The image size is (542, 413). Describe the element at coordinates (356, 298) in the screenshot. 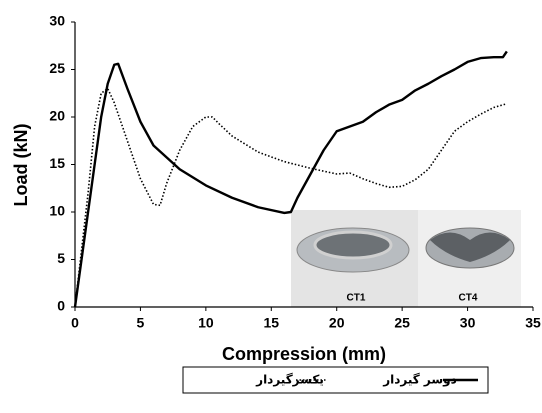

I see `inset-label: CT1` at that location.